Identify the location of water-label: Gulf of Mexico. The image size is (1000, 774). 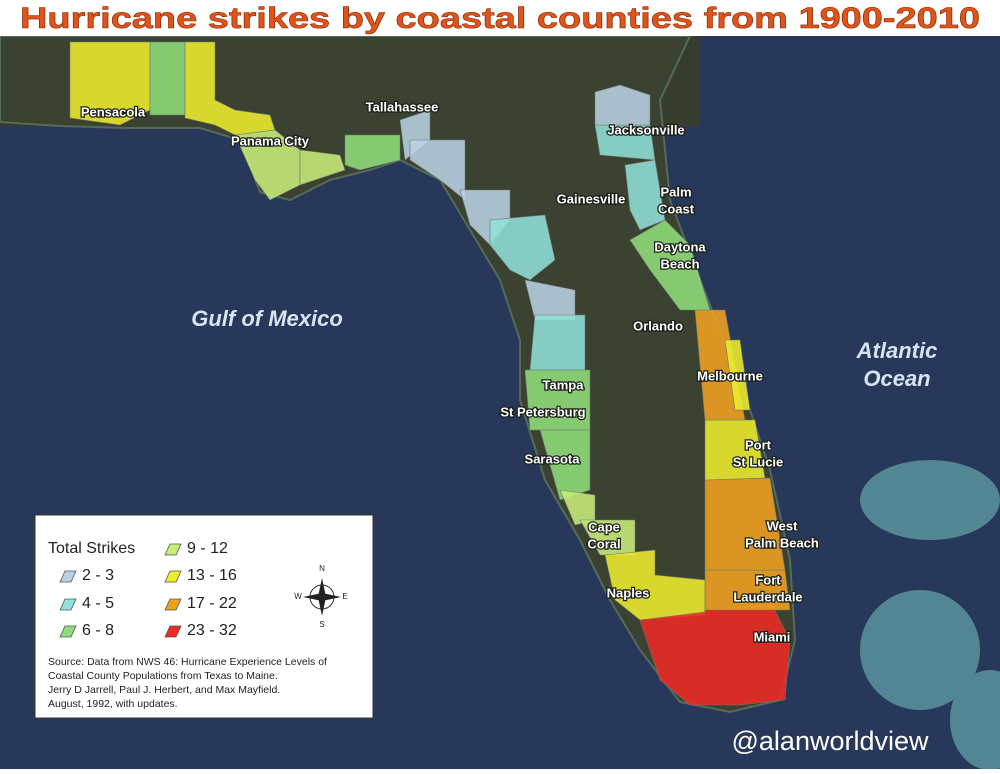
(267, 318).